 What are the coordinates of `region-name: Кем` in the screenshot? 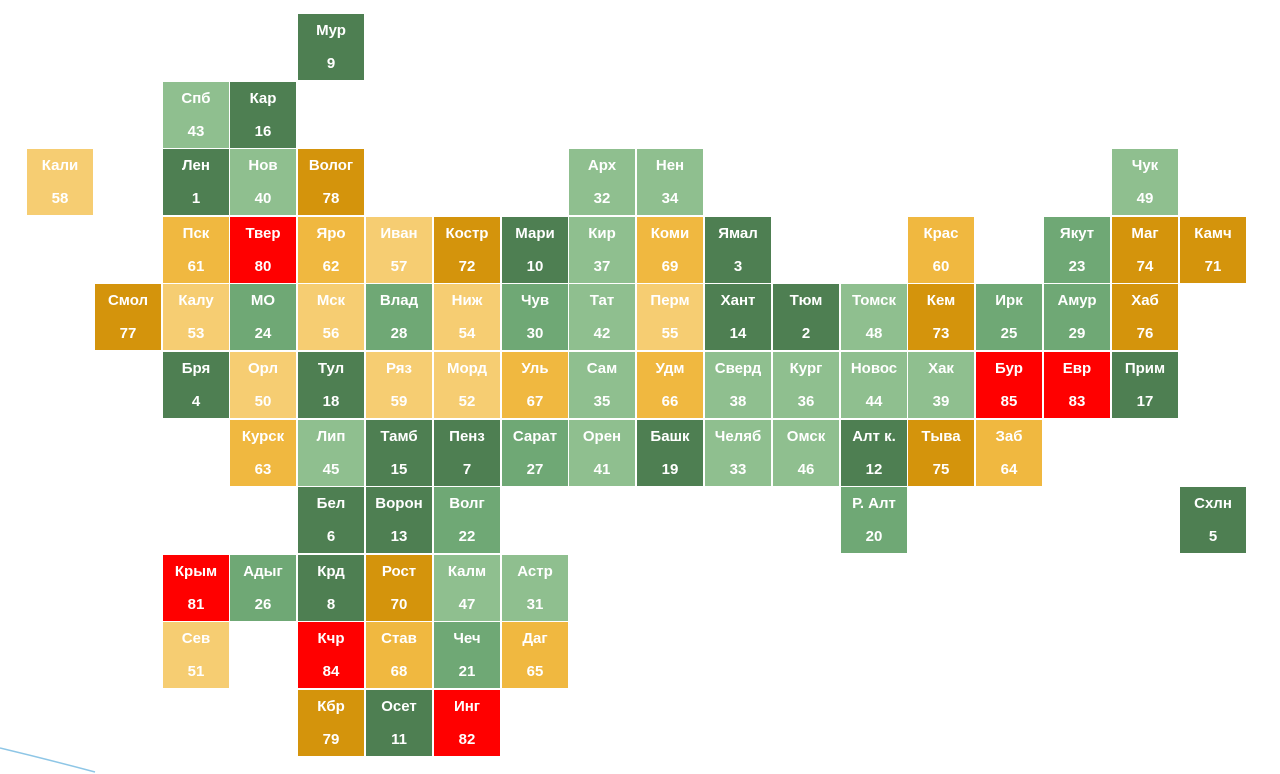 It's located at (941, 300).